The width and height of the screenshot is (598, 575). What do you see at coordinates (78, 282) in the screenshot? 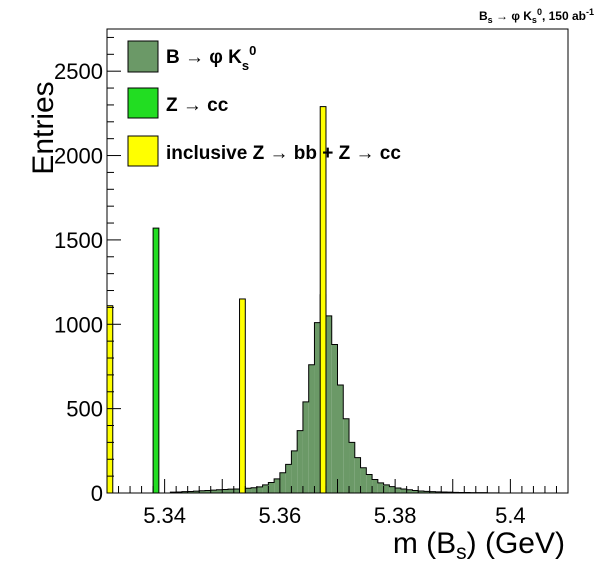
I see `y-tick-labels: 0 500 1000 1500 2000 2500` at bounding box center [78, 282].